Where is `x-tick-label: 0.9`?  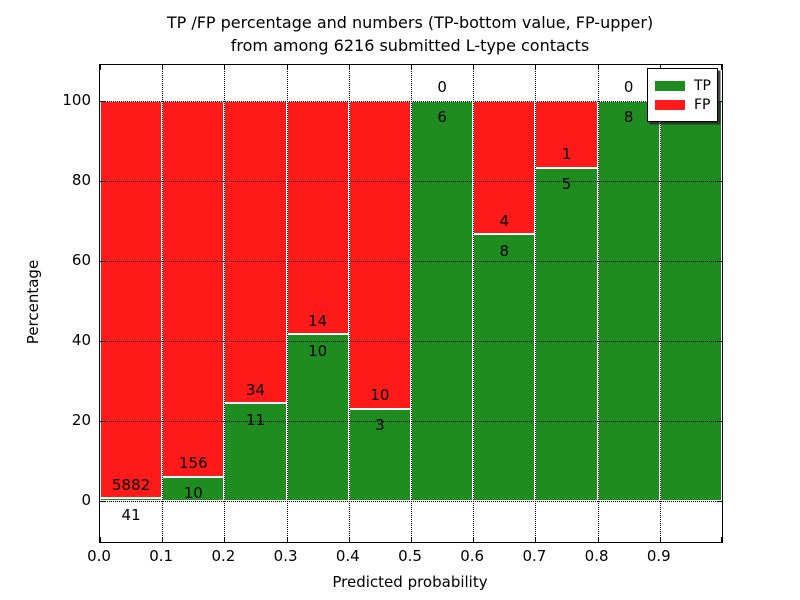
x-tick-label: 0.9 is located at coordinates (658, 556).